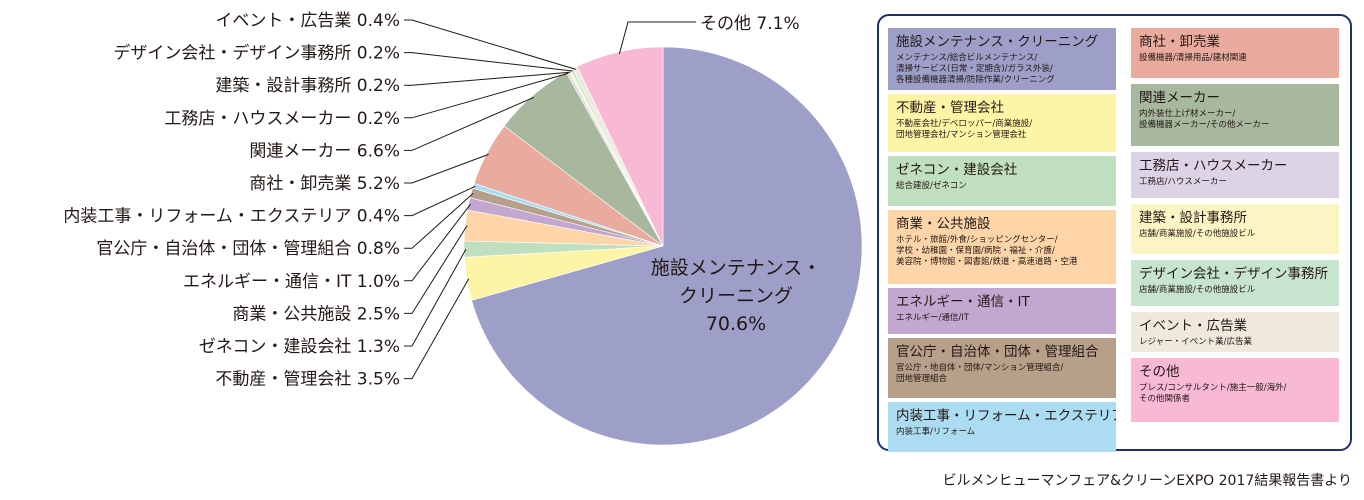  Describe the element at coordinates (1159, 372) in the screenshot. I see `legend-title: その他` at that location.